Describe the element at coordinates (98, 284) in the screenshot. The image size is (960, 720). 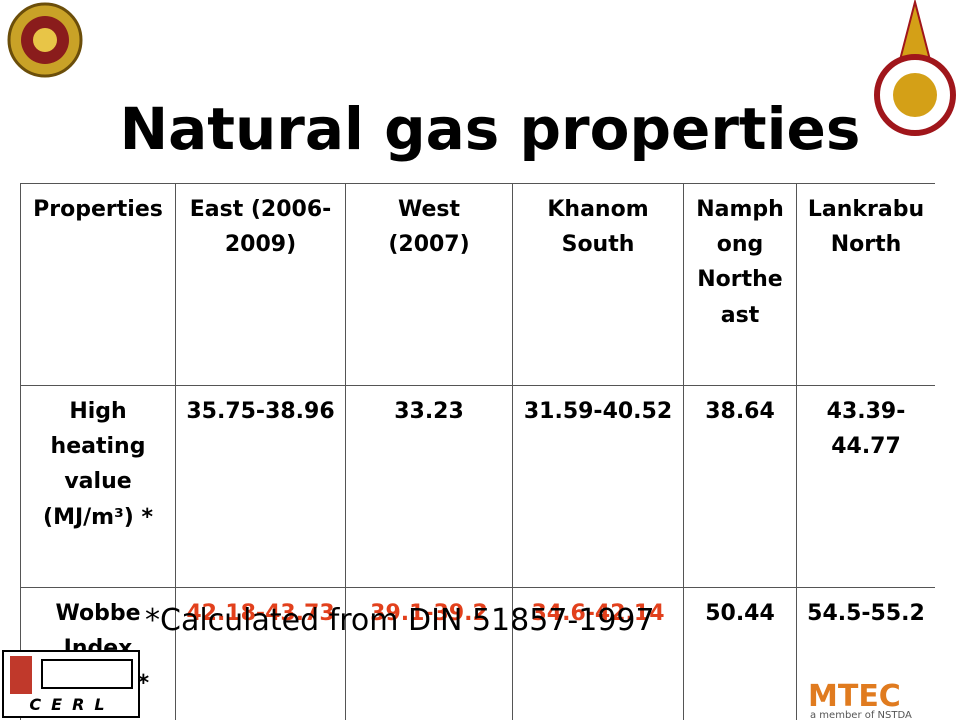
I see `header-cell: Properties` at that location.